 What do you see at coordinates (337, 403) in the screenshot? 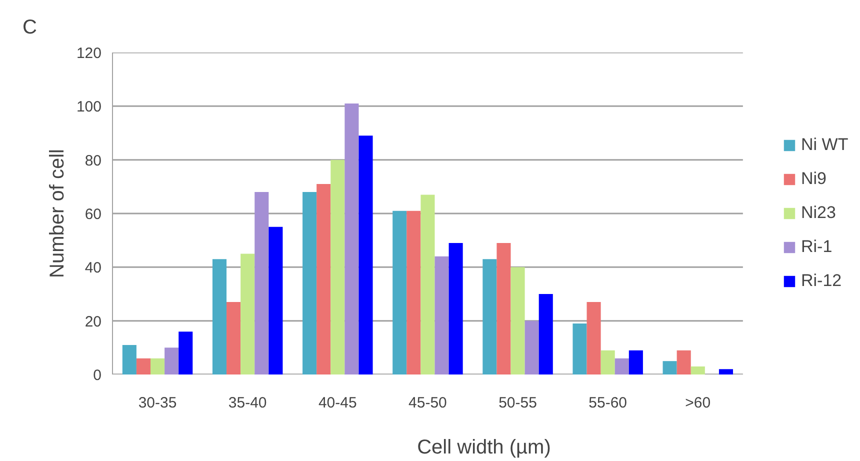
I see `x-tick-label: 40-45` at bounding box center [337, 403].